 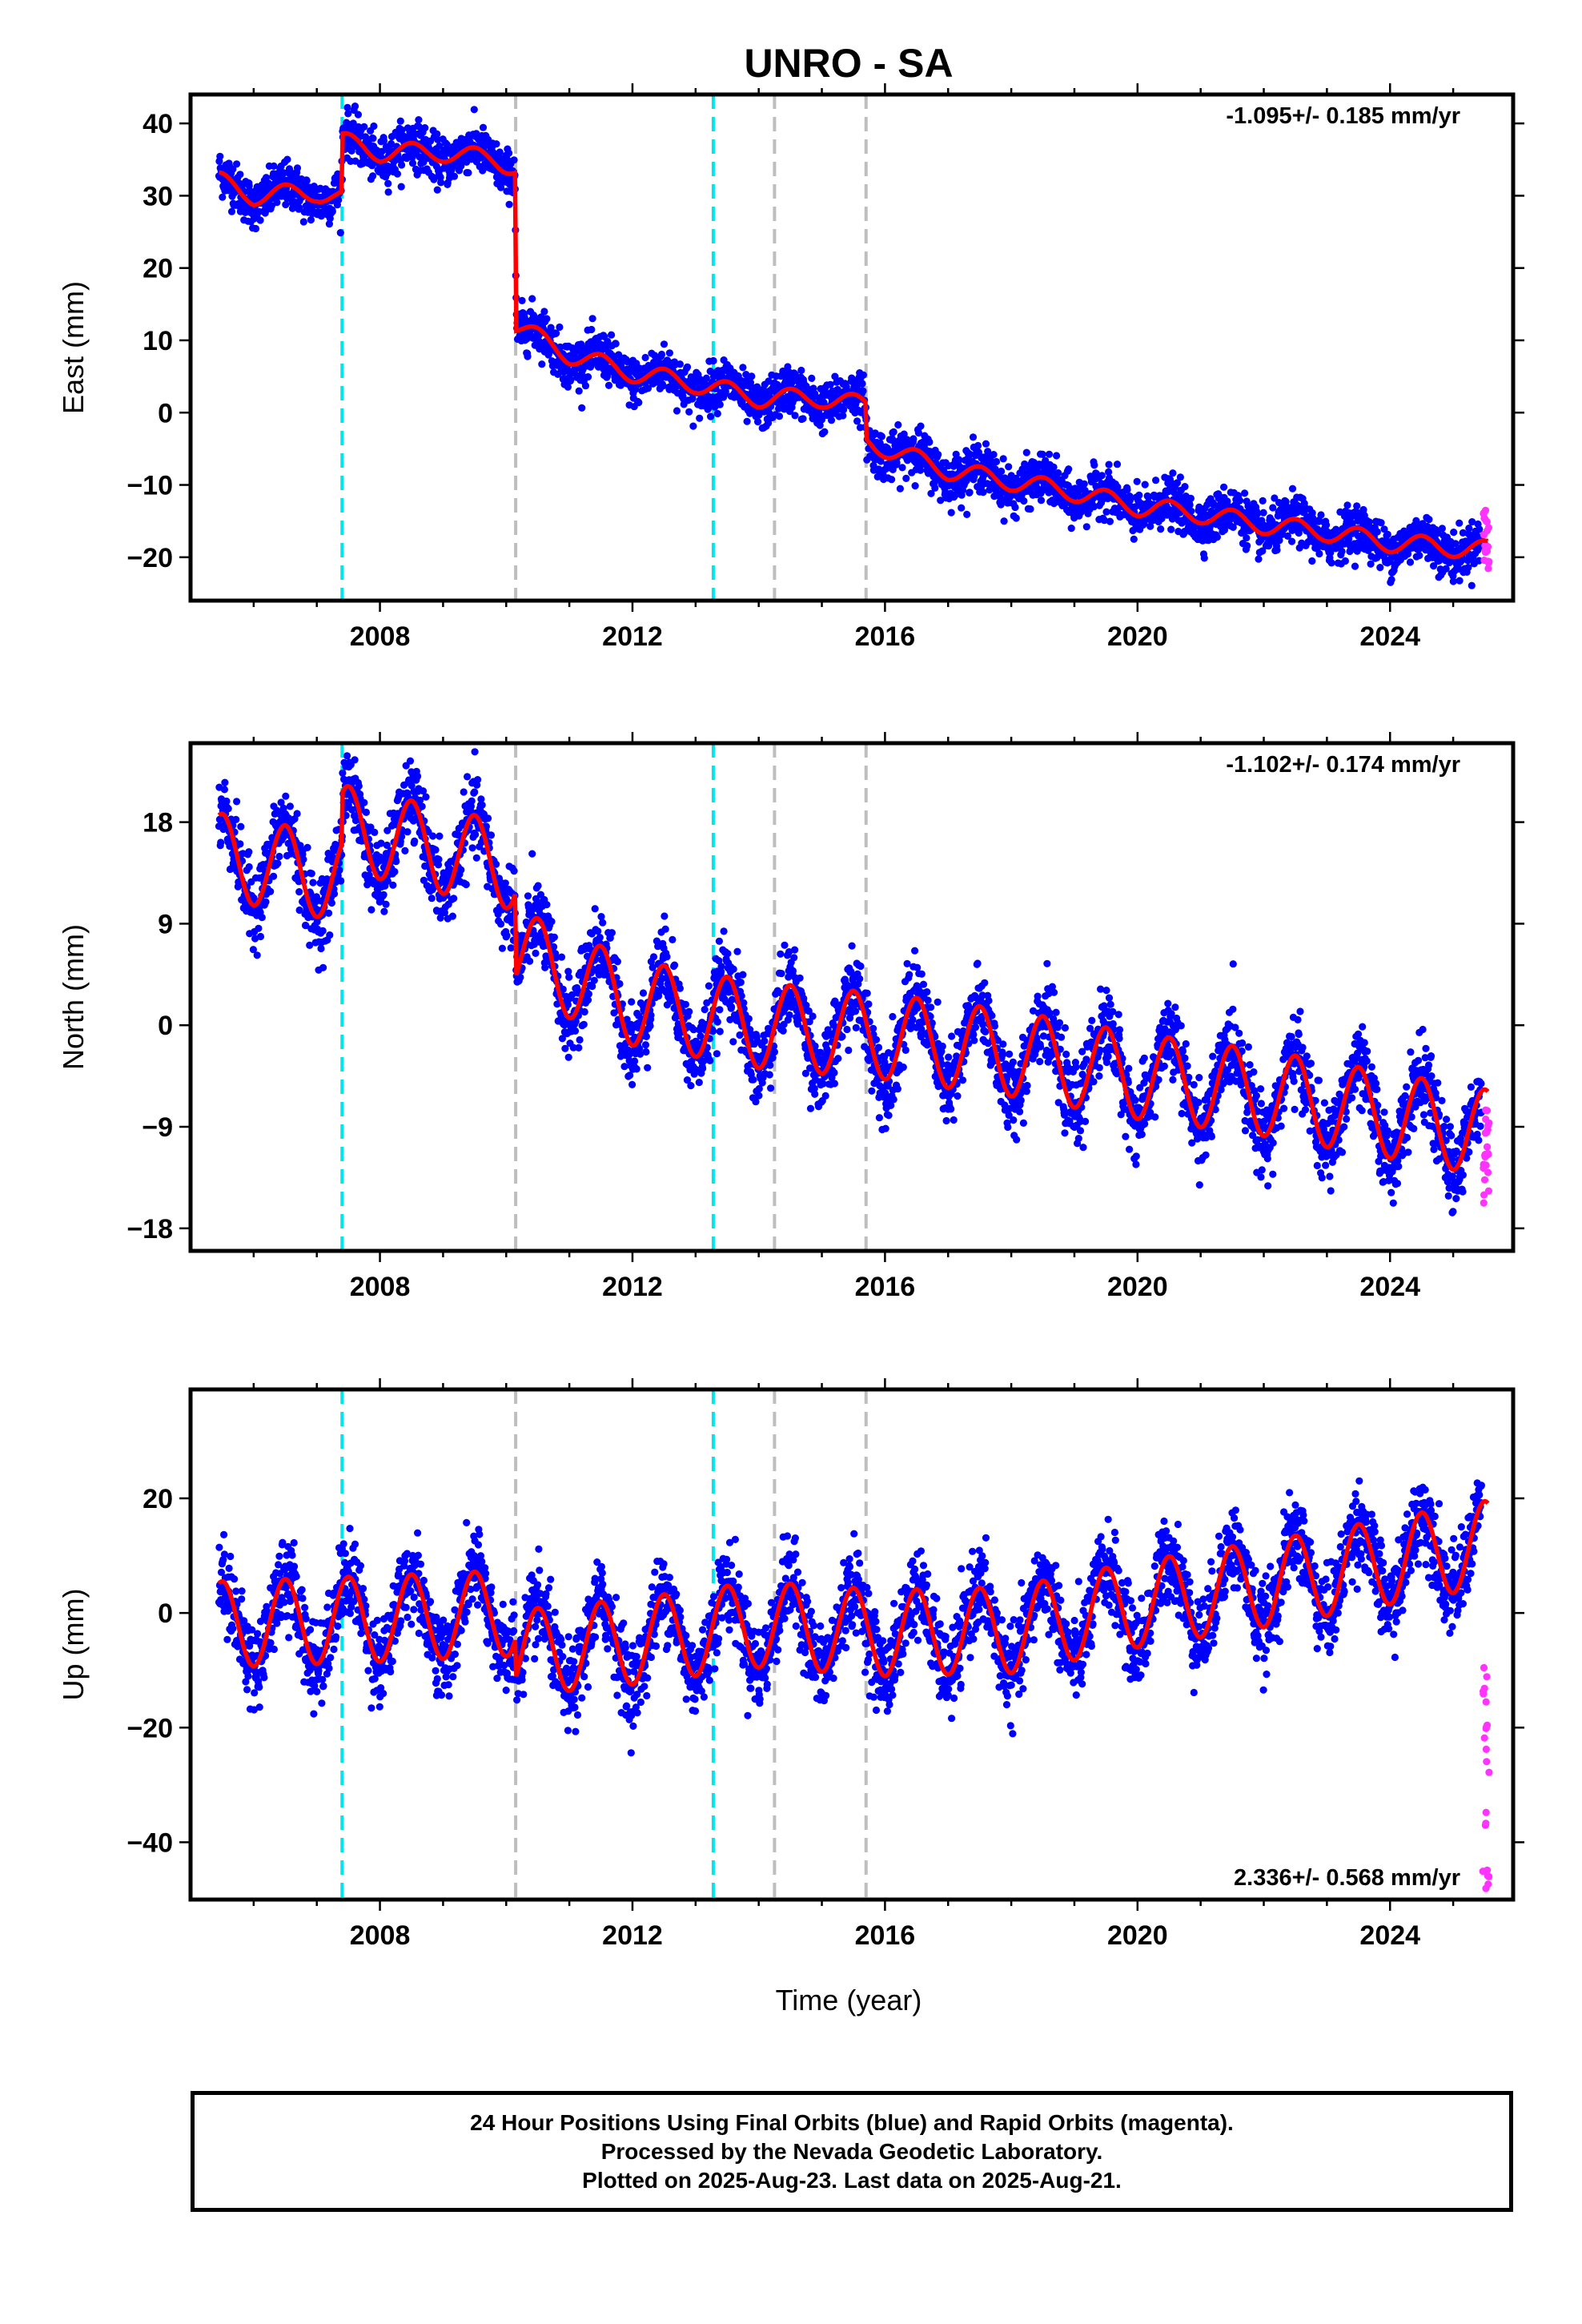 What do you see at coordinates (380, 636) in the screenshot?
I see `x-tick-label: 2008` at bounding box center [380, 636].